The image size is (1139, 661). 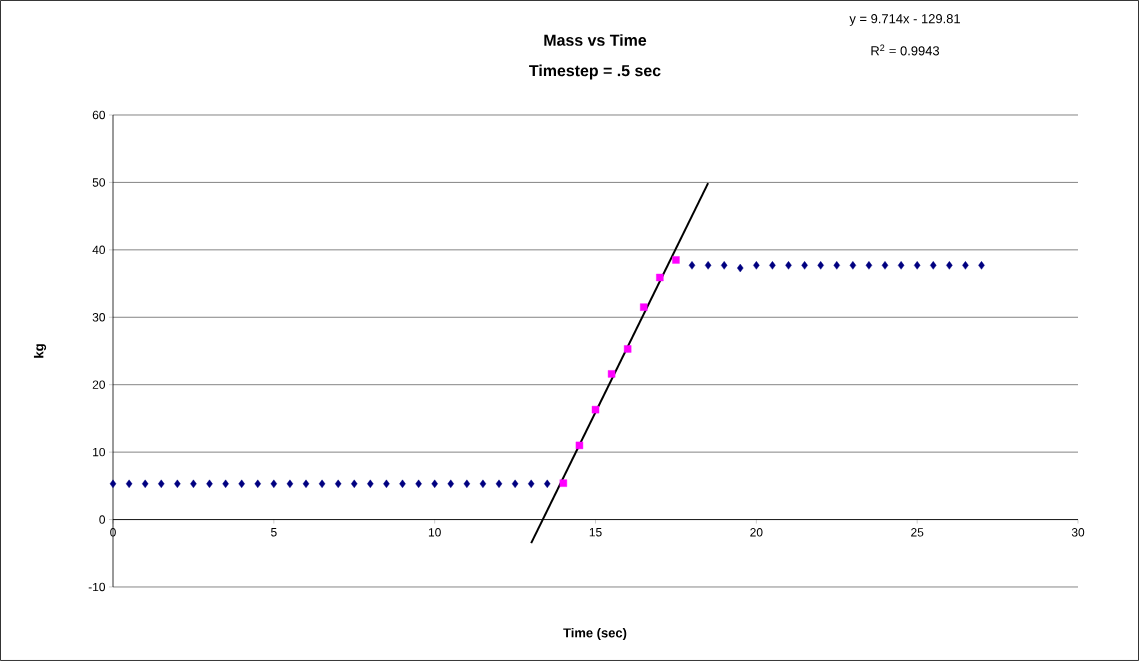 I want to click on y-tick-label: 60, so click(x=99, y=115).